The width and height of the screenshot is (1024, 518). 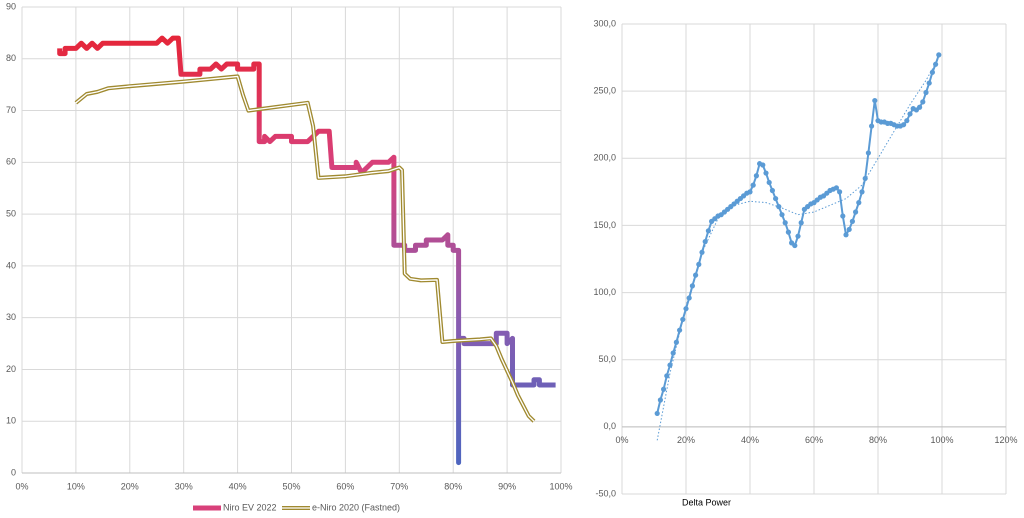 What do you see at coordinates (76, 486) in the screenshot?
I see `x-tick-label: 10%` at bounding box center [76, 486].